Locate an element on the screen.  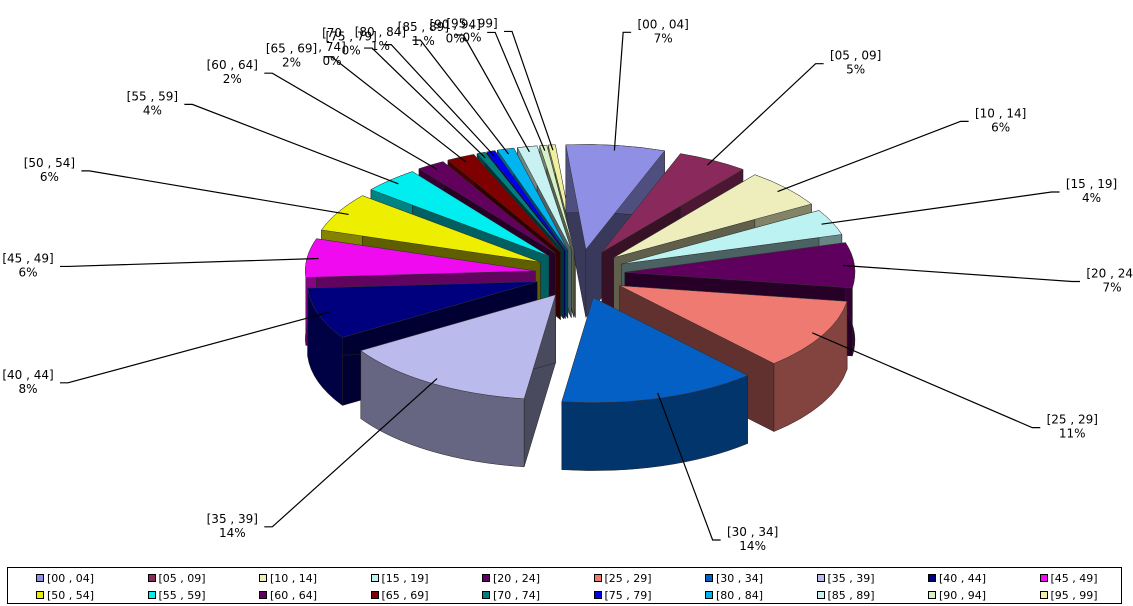
slice-label: [05 , 09] 5% is located at coordinates (855, 63).